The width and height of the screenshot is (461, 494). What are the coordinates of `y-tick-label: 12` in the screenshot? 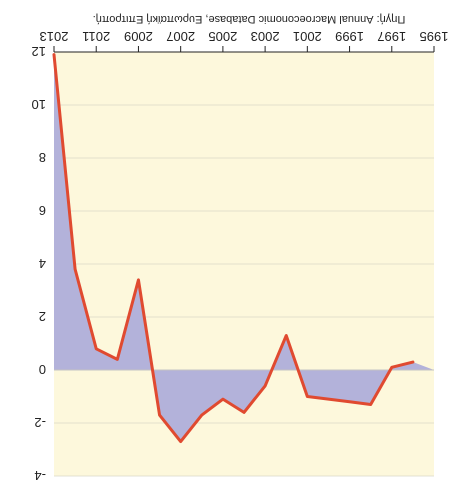 It's located at (39, 51).